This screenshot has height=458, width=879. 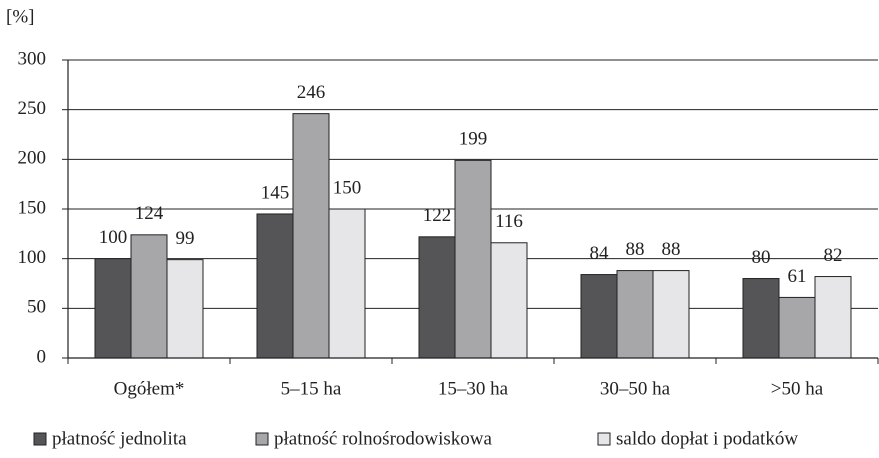 What do you see at coordinates (42, 356) in the screenshot?
I see `y-tick-label: 0` at bounding box center [42, 356].